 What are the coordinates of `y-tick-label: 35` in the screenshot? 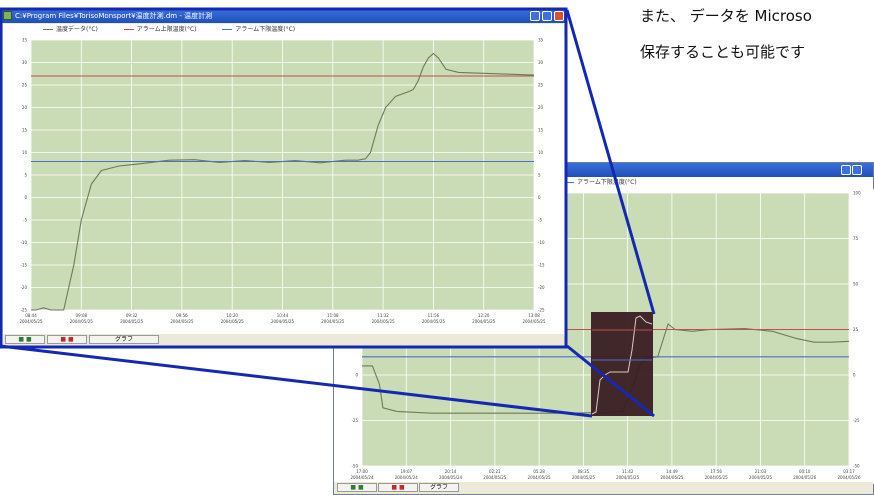 It's located at (25, 40).